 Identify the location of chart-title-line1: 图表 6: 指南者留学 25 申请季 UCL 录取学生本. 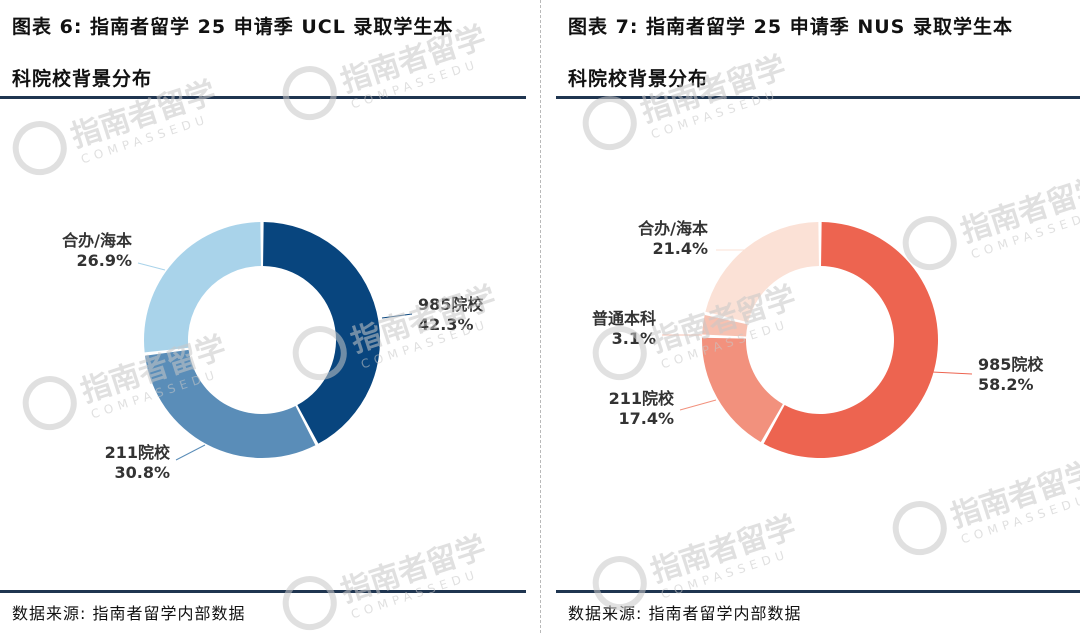
(233, 27).